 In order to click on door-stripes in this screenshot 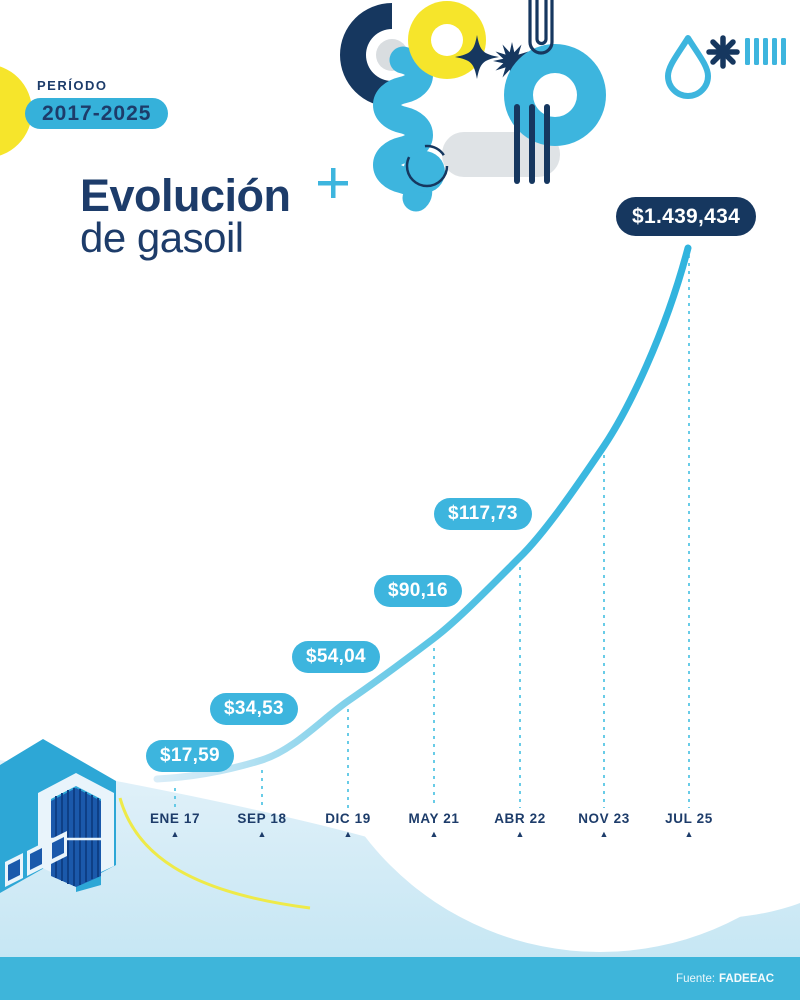, I will do `click(77, 837)`.